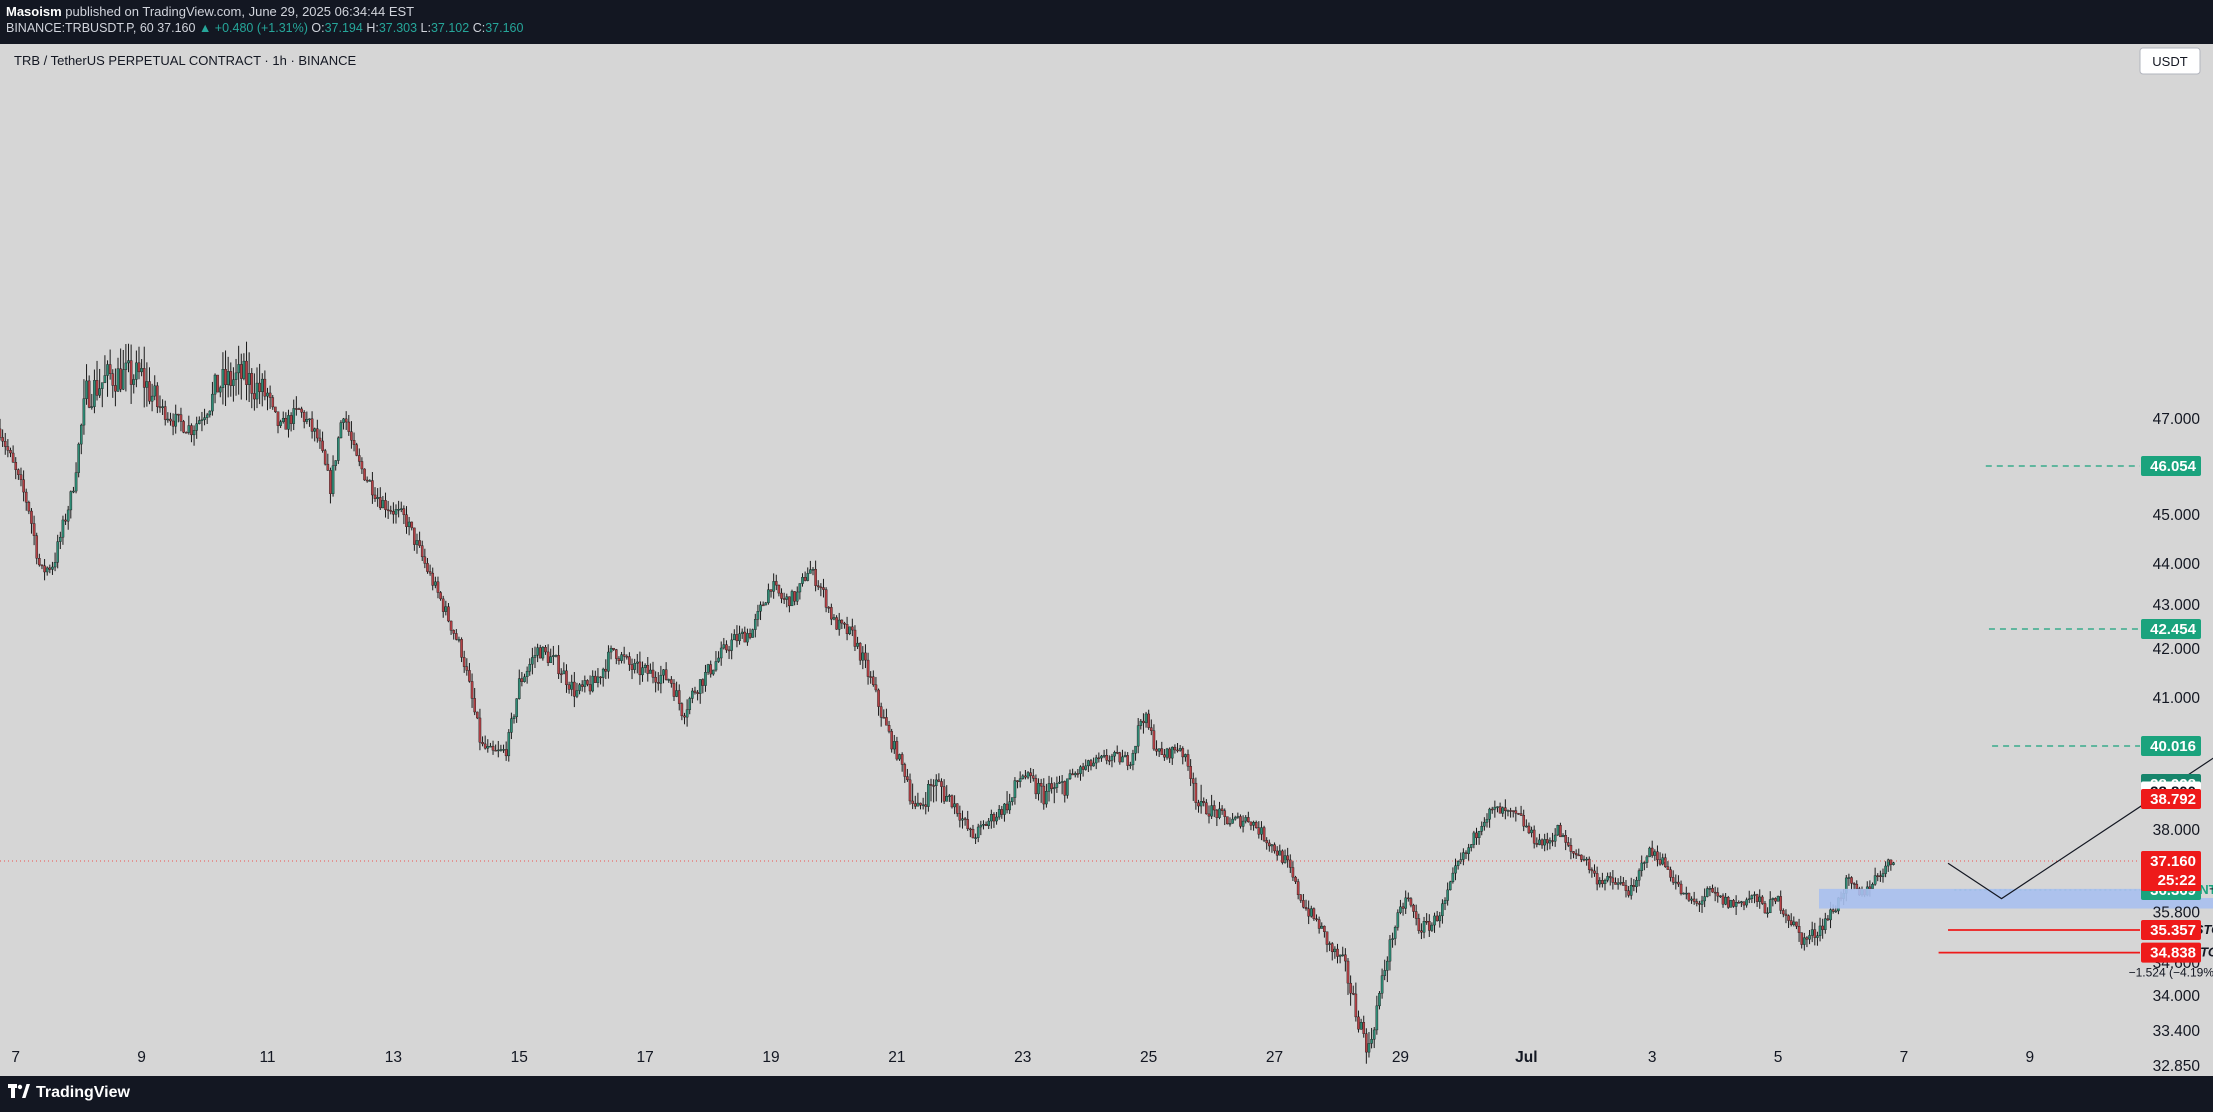 The width and height of the screenshot is (2213, 1112). Describe the element at coordinates (80, 28) in the screenshot. I see `symbol-label: BINANCE:TRBUSDT.P, 60` at that location.